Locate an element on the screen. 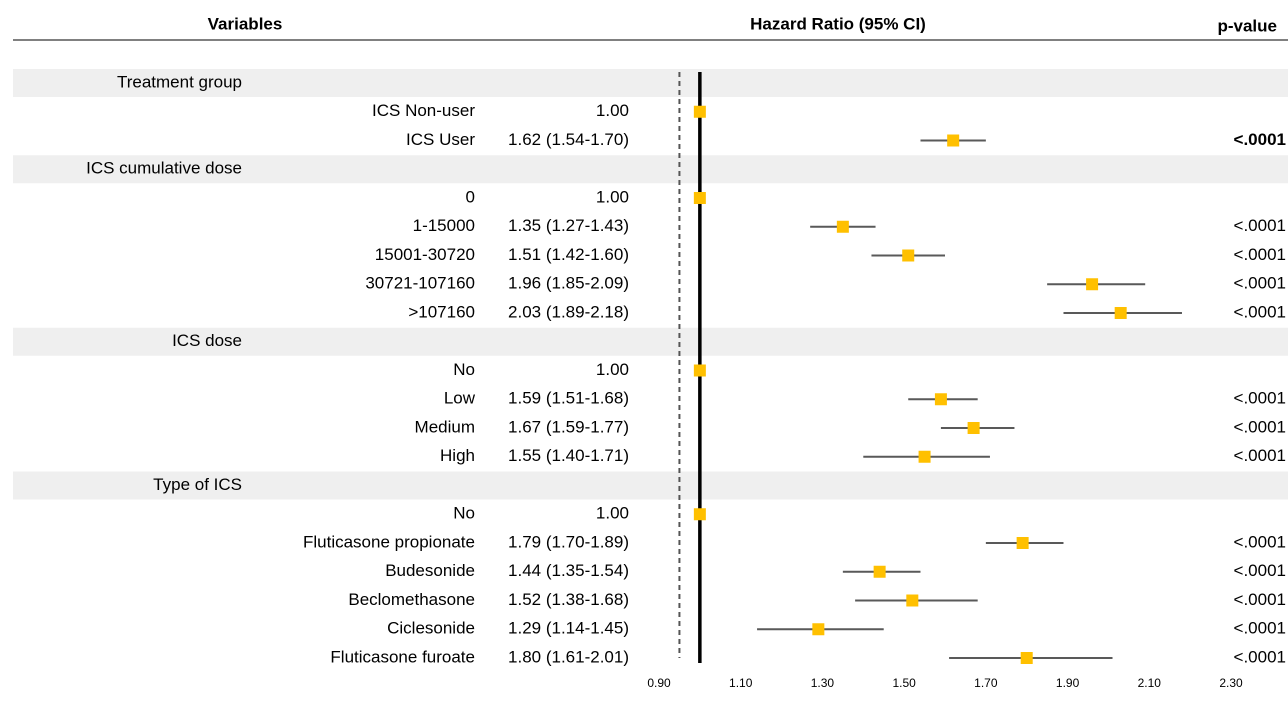 The image size is (1288, 717). x-tick-label: 1.70 is located at coordinates (986, 683).